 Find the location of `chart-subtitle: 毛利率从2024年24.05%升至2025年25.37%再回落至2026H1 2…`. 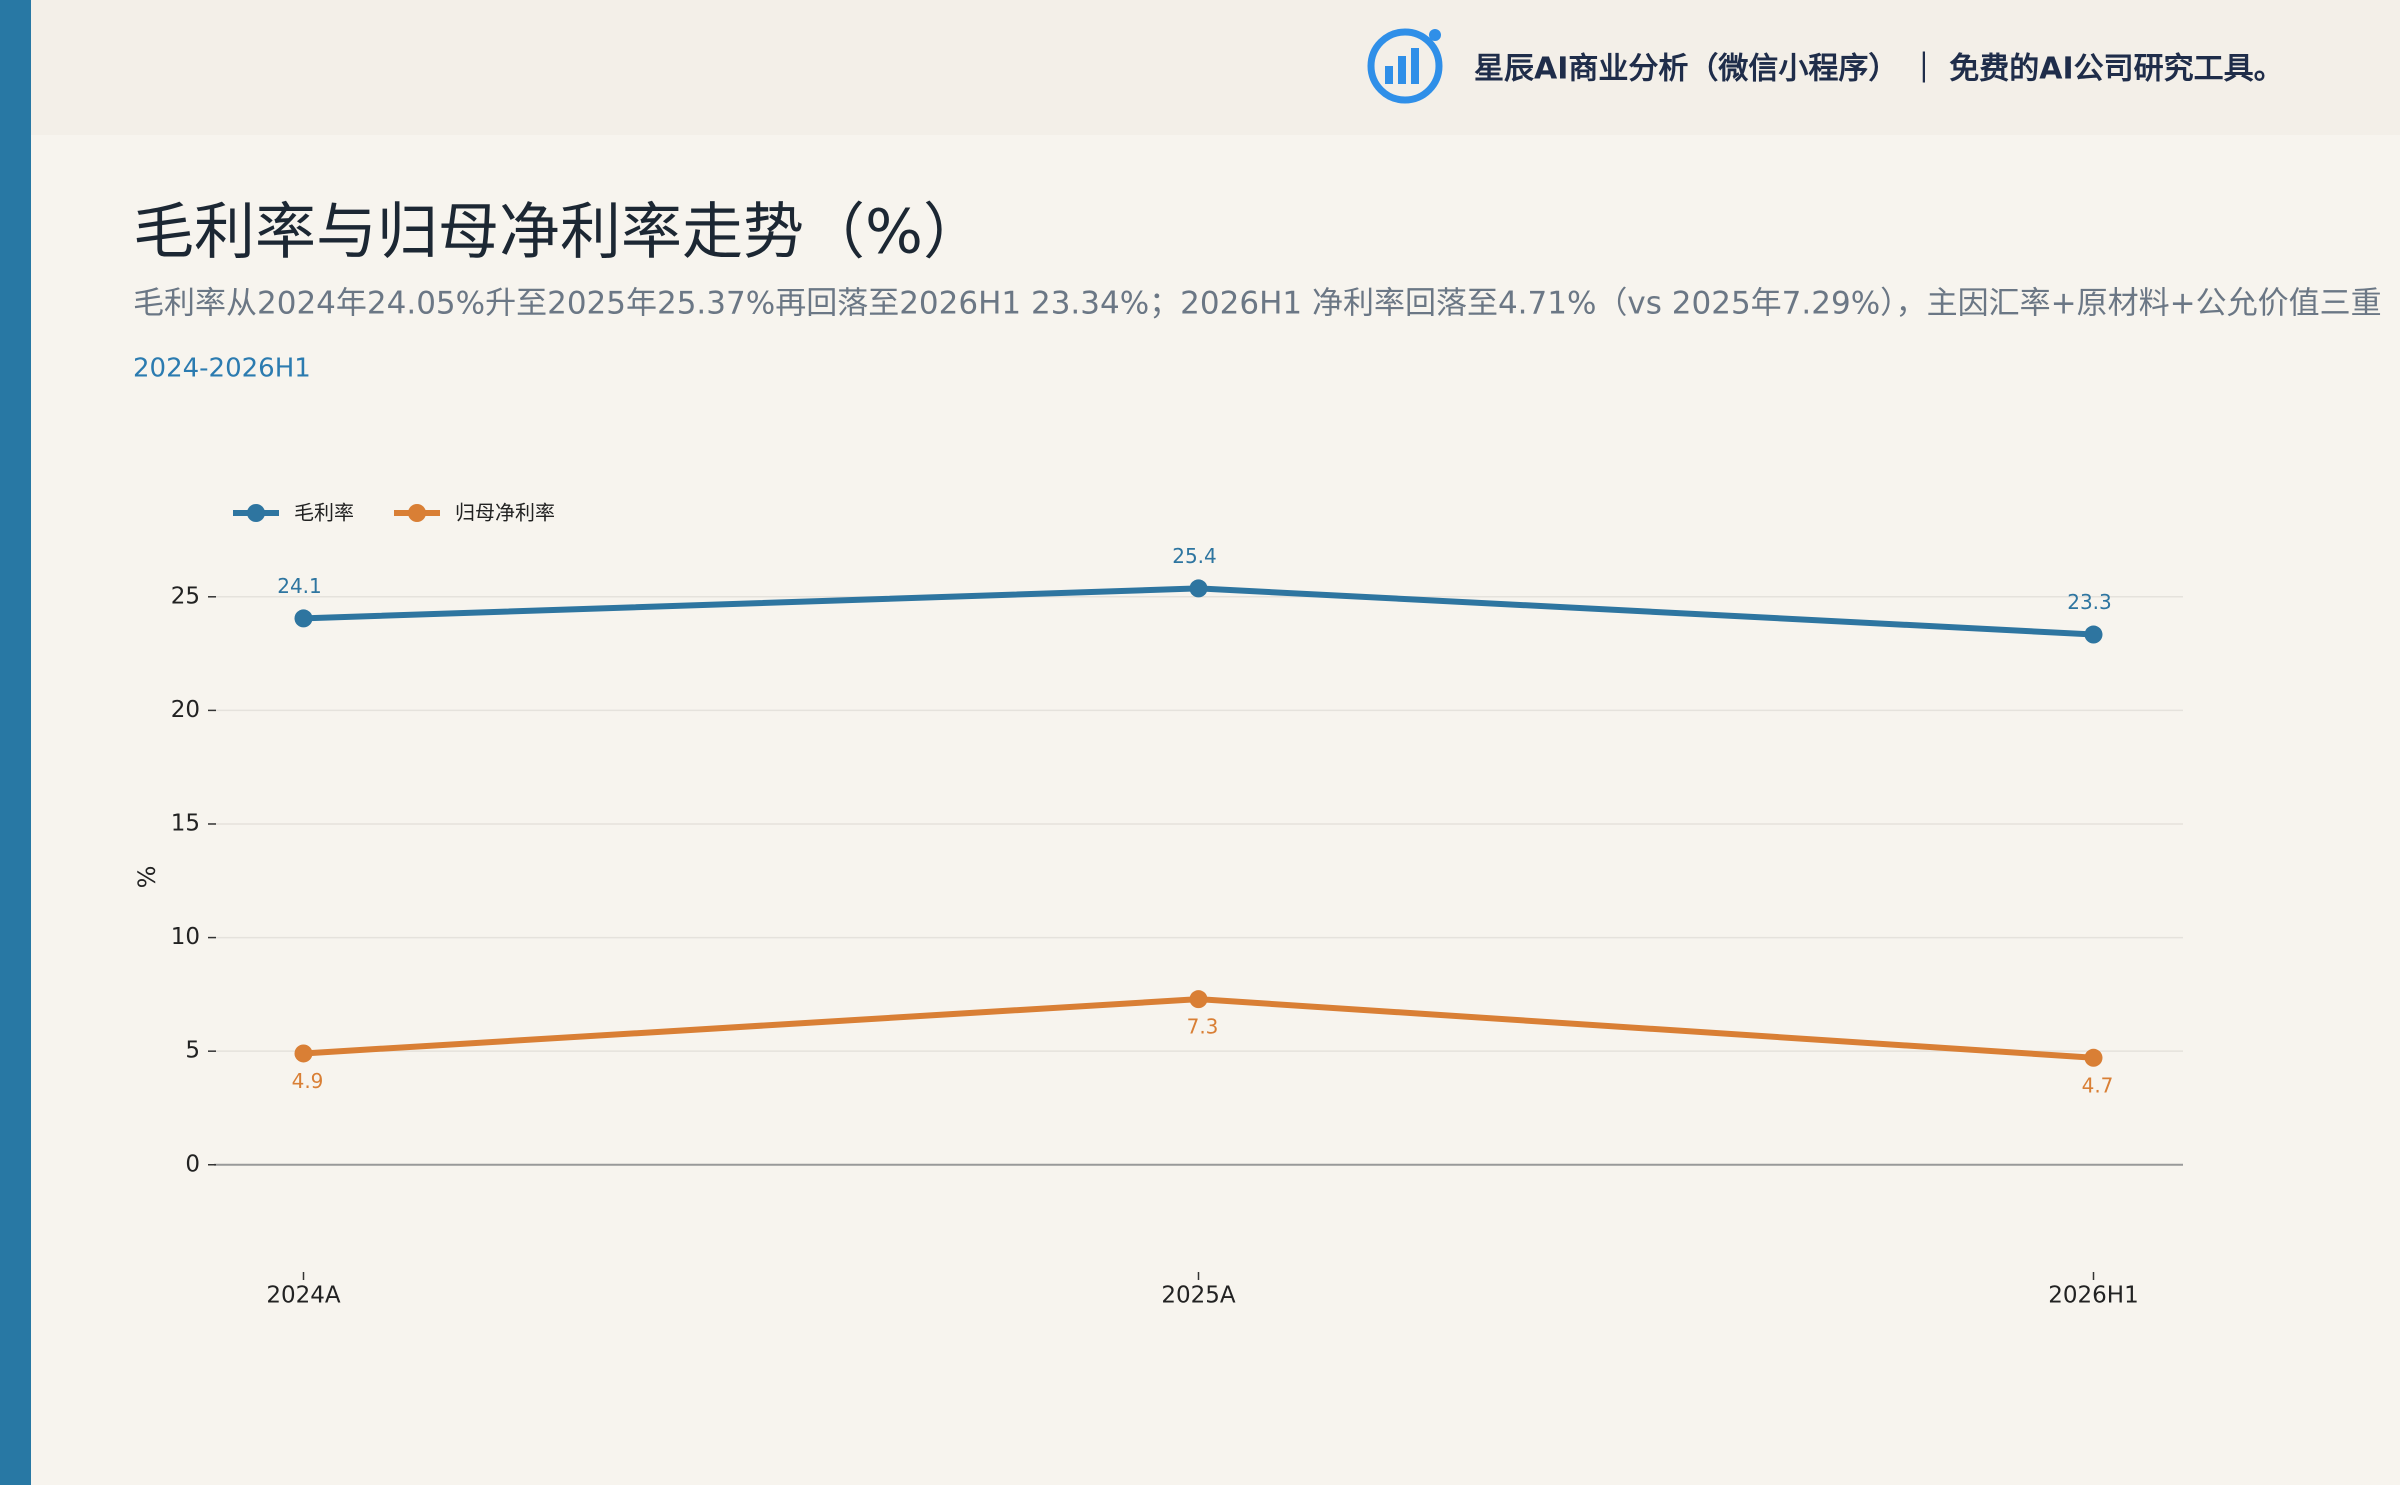

chart-subtitle: 毛利率从2024年24.05%升至2025年25.37%再回落至2026H1 2… is located at coordinates (1257, 304).